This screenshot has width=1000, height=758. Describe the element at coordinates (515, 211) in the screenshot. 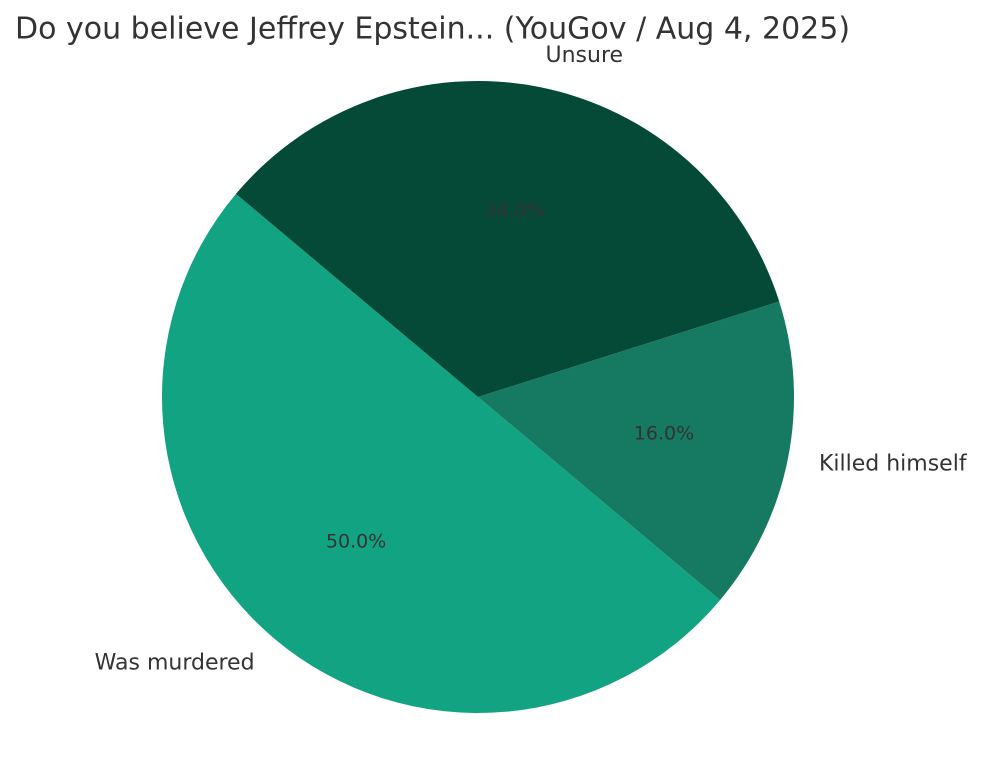

I see `value-label: 34.0%` at that location.